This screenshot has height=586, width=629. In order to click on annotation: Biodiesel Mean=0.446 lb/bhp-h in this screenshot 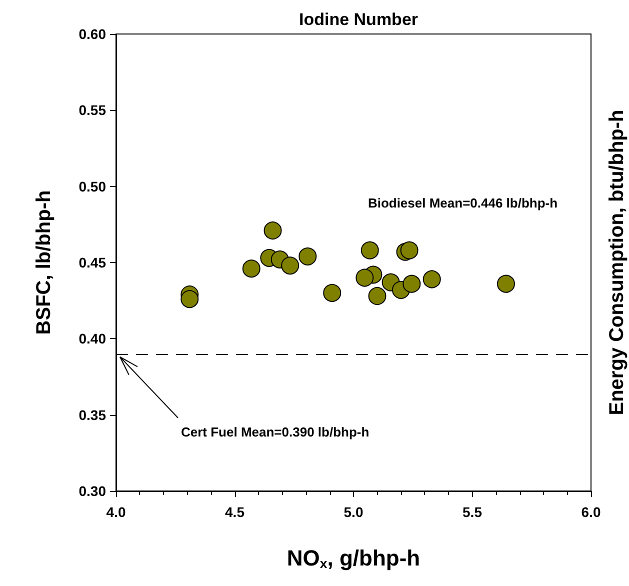, I will do `click(463, 203)`.